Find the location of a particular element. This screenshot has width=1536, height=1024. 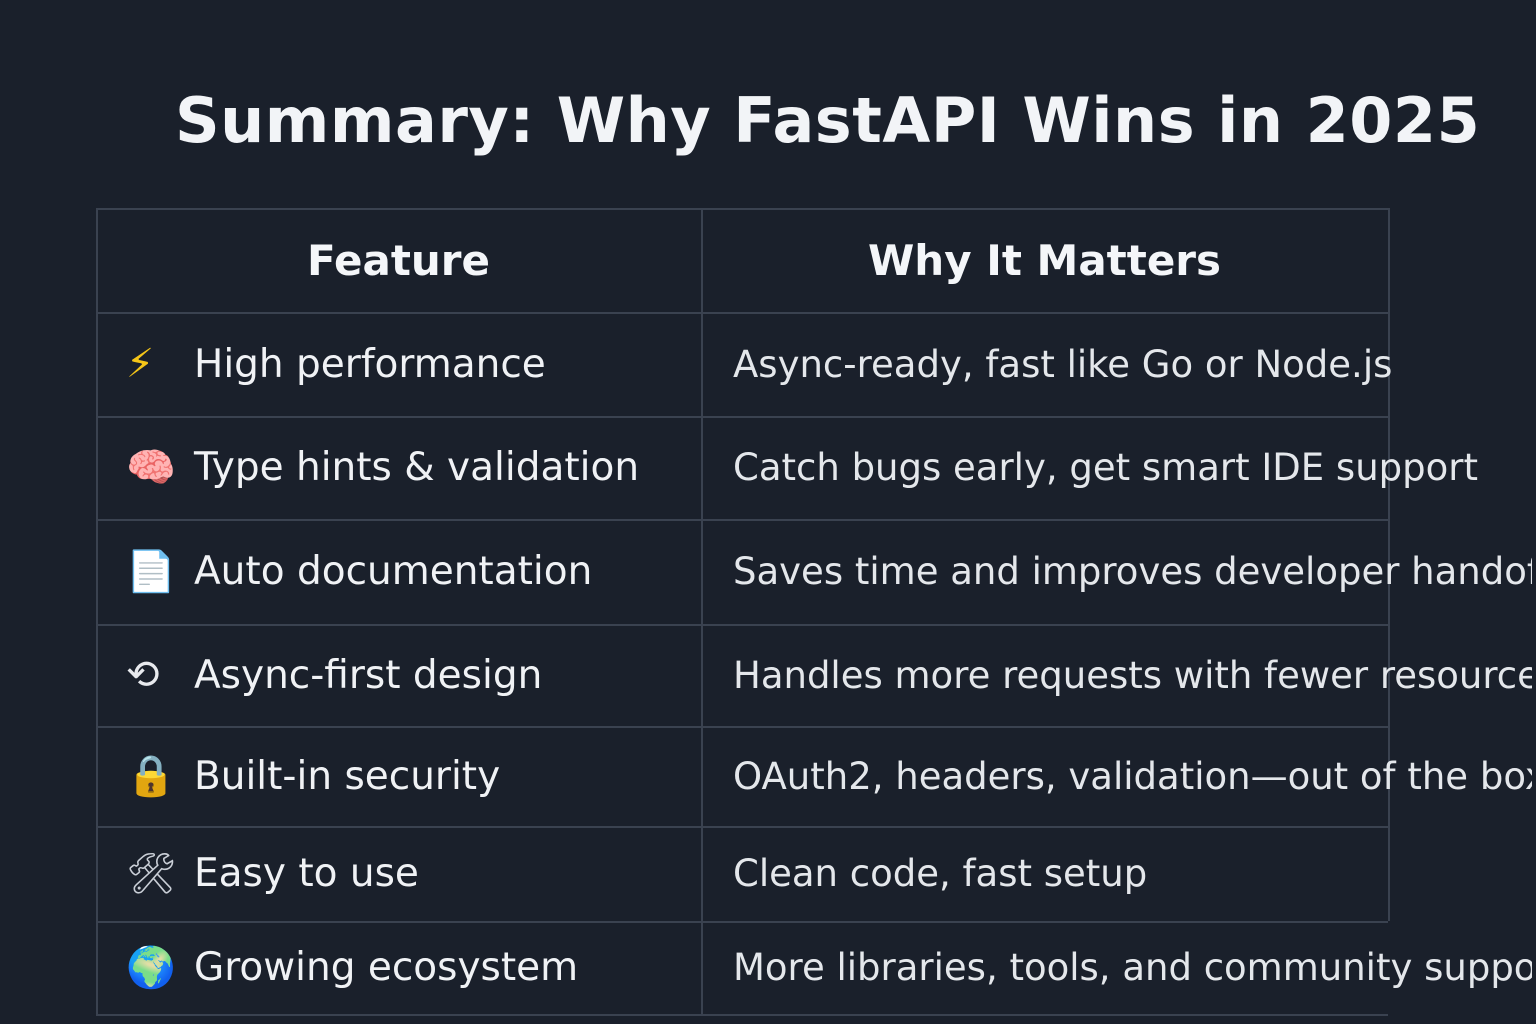

feature-cell: 📄 Auto documentation is located at coordinates (359, 571).